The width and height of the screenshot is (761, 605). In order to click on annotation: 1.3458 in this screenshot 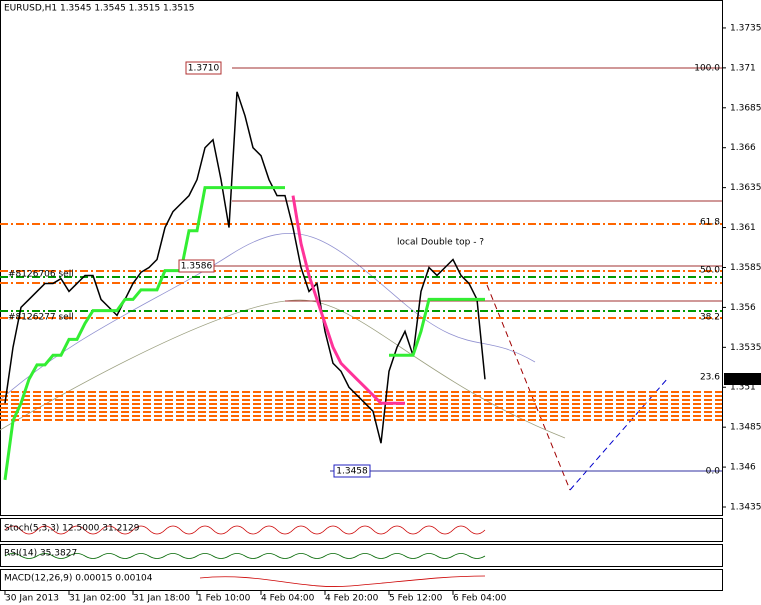, I will do `click(352, 472)`.